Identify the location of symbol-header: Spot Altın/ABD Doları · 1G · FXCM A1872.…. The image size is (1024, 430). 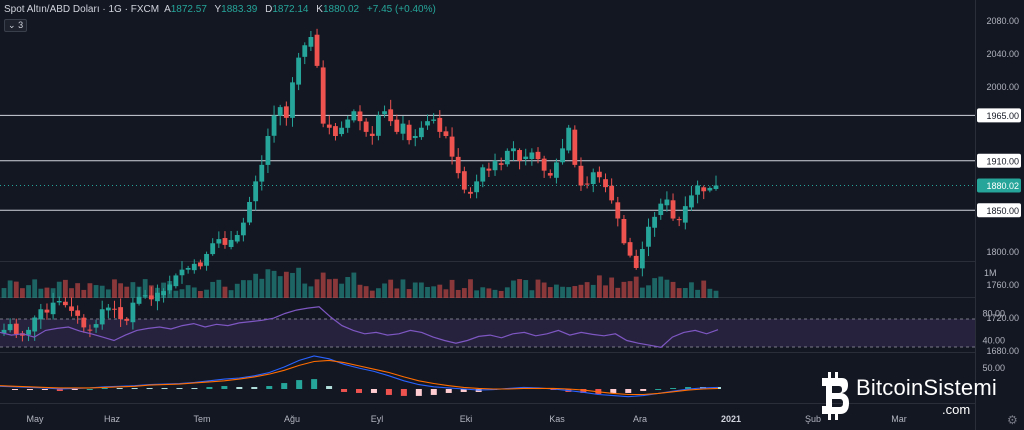
(222, 9).